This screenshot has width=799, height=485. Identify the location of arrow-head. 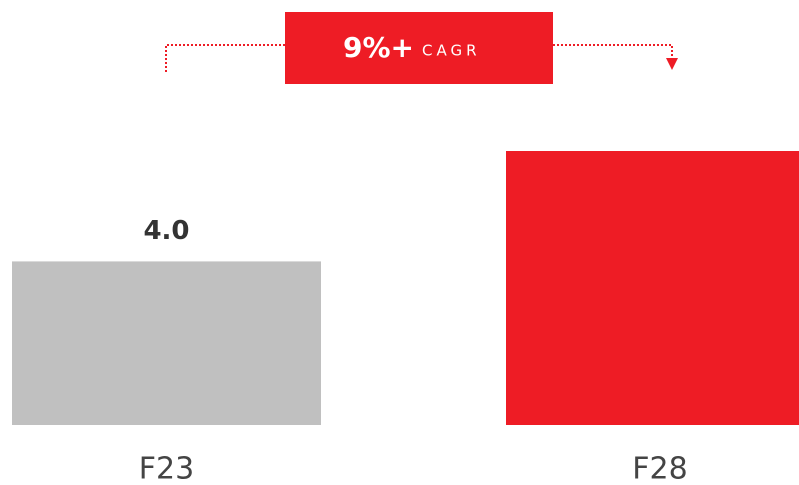
(672, 64).